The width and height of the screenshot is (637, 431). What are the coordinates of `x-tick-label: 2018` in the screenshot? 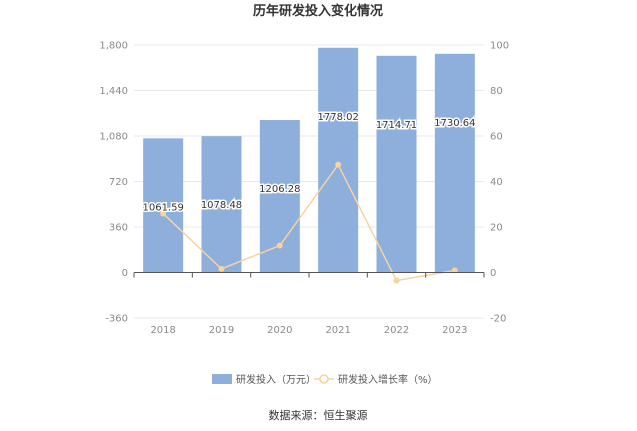 It's located at (162, 330).